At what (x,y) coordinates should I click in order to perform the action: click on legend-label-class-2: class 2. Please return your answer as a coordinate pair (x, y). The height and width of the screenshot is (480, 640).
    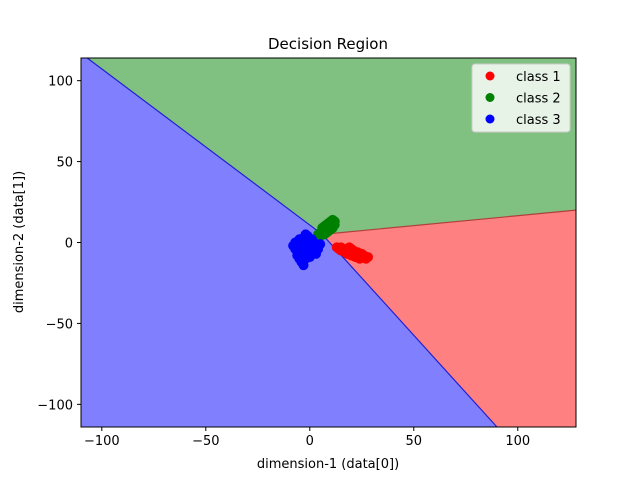
    Looking at the image, I should click on (538, 99).